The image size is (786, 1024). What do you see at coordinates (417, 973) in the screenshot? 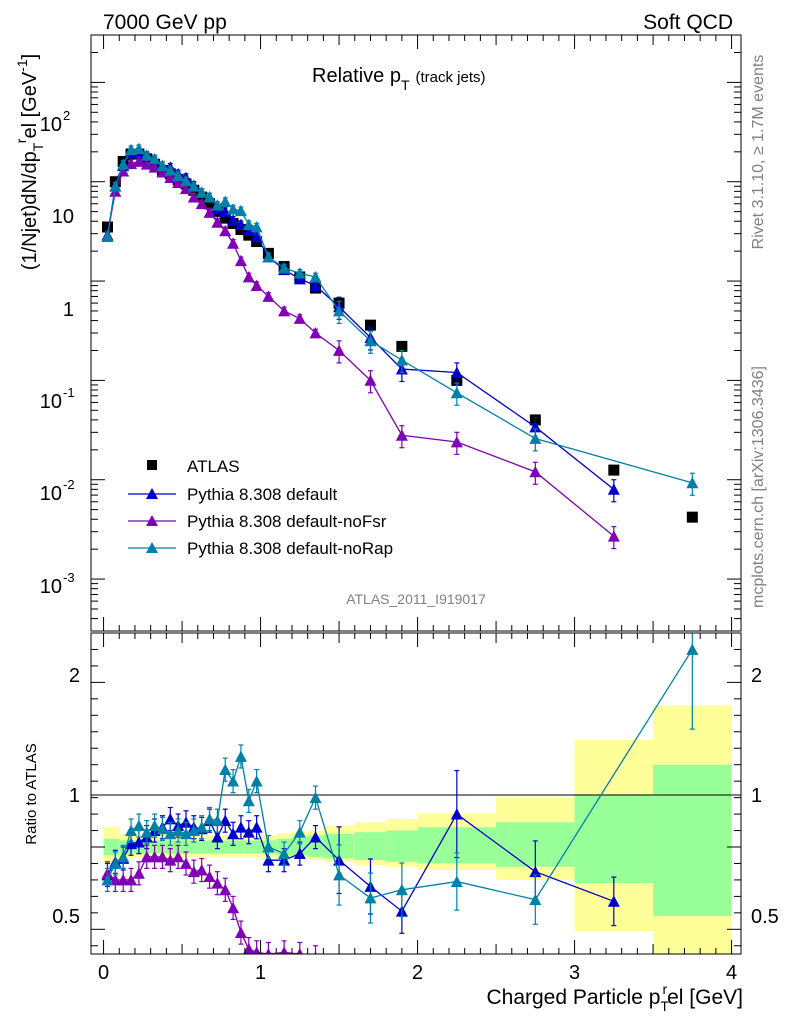
I see `x-tick-label: 2` at bounding box center [417, 973].